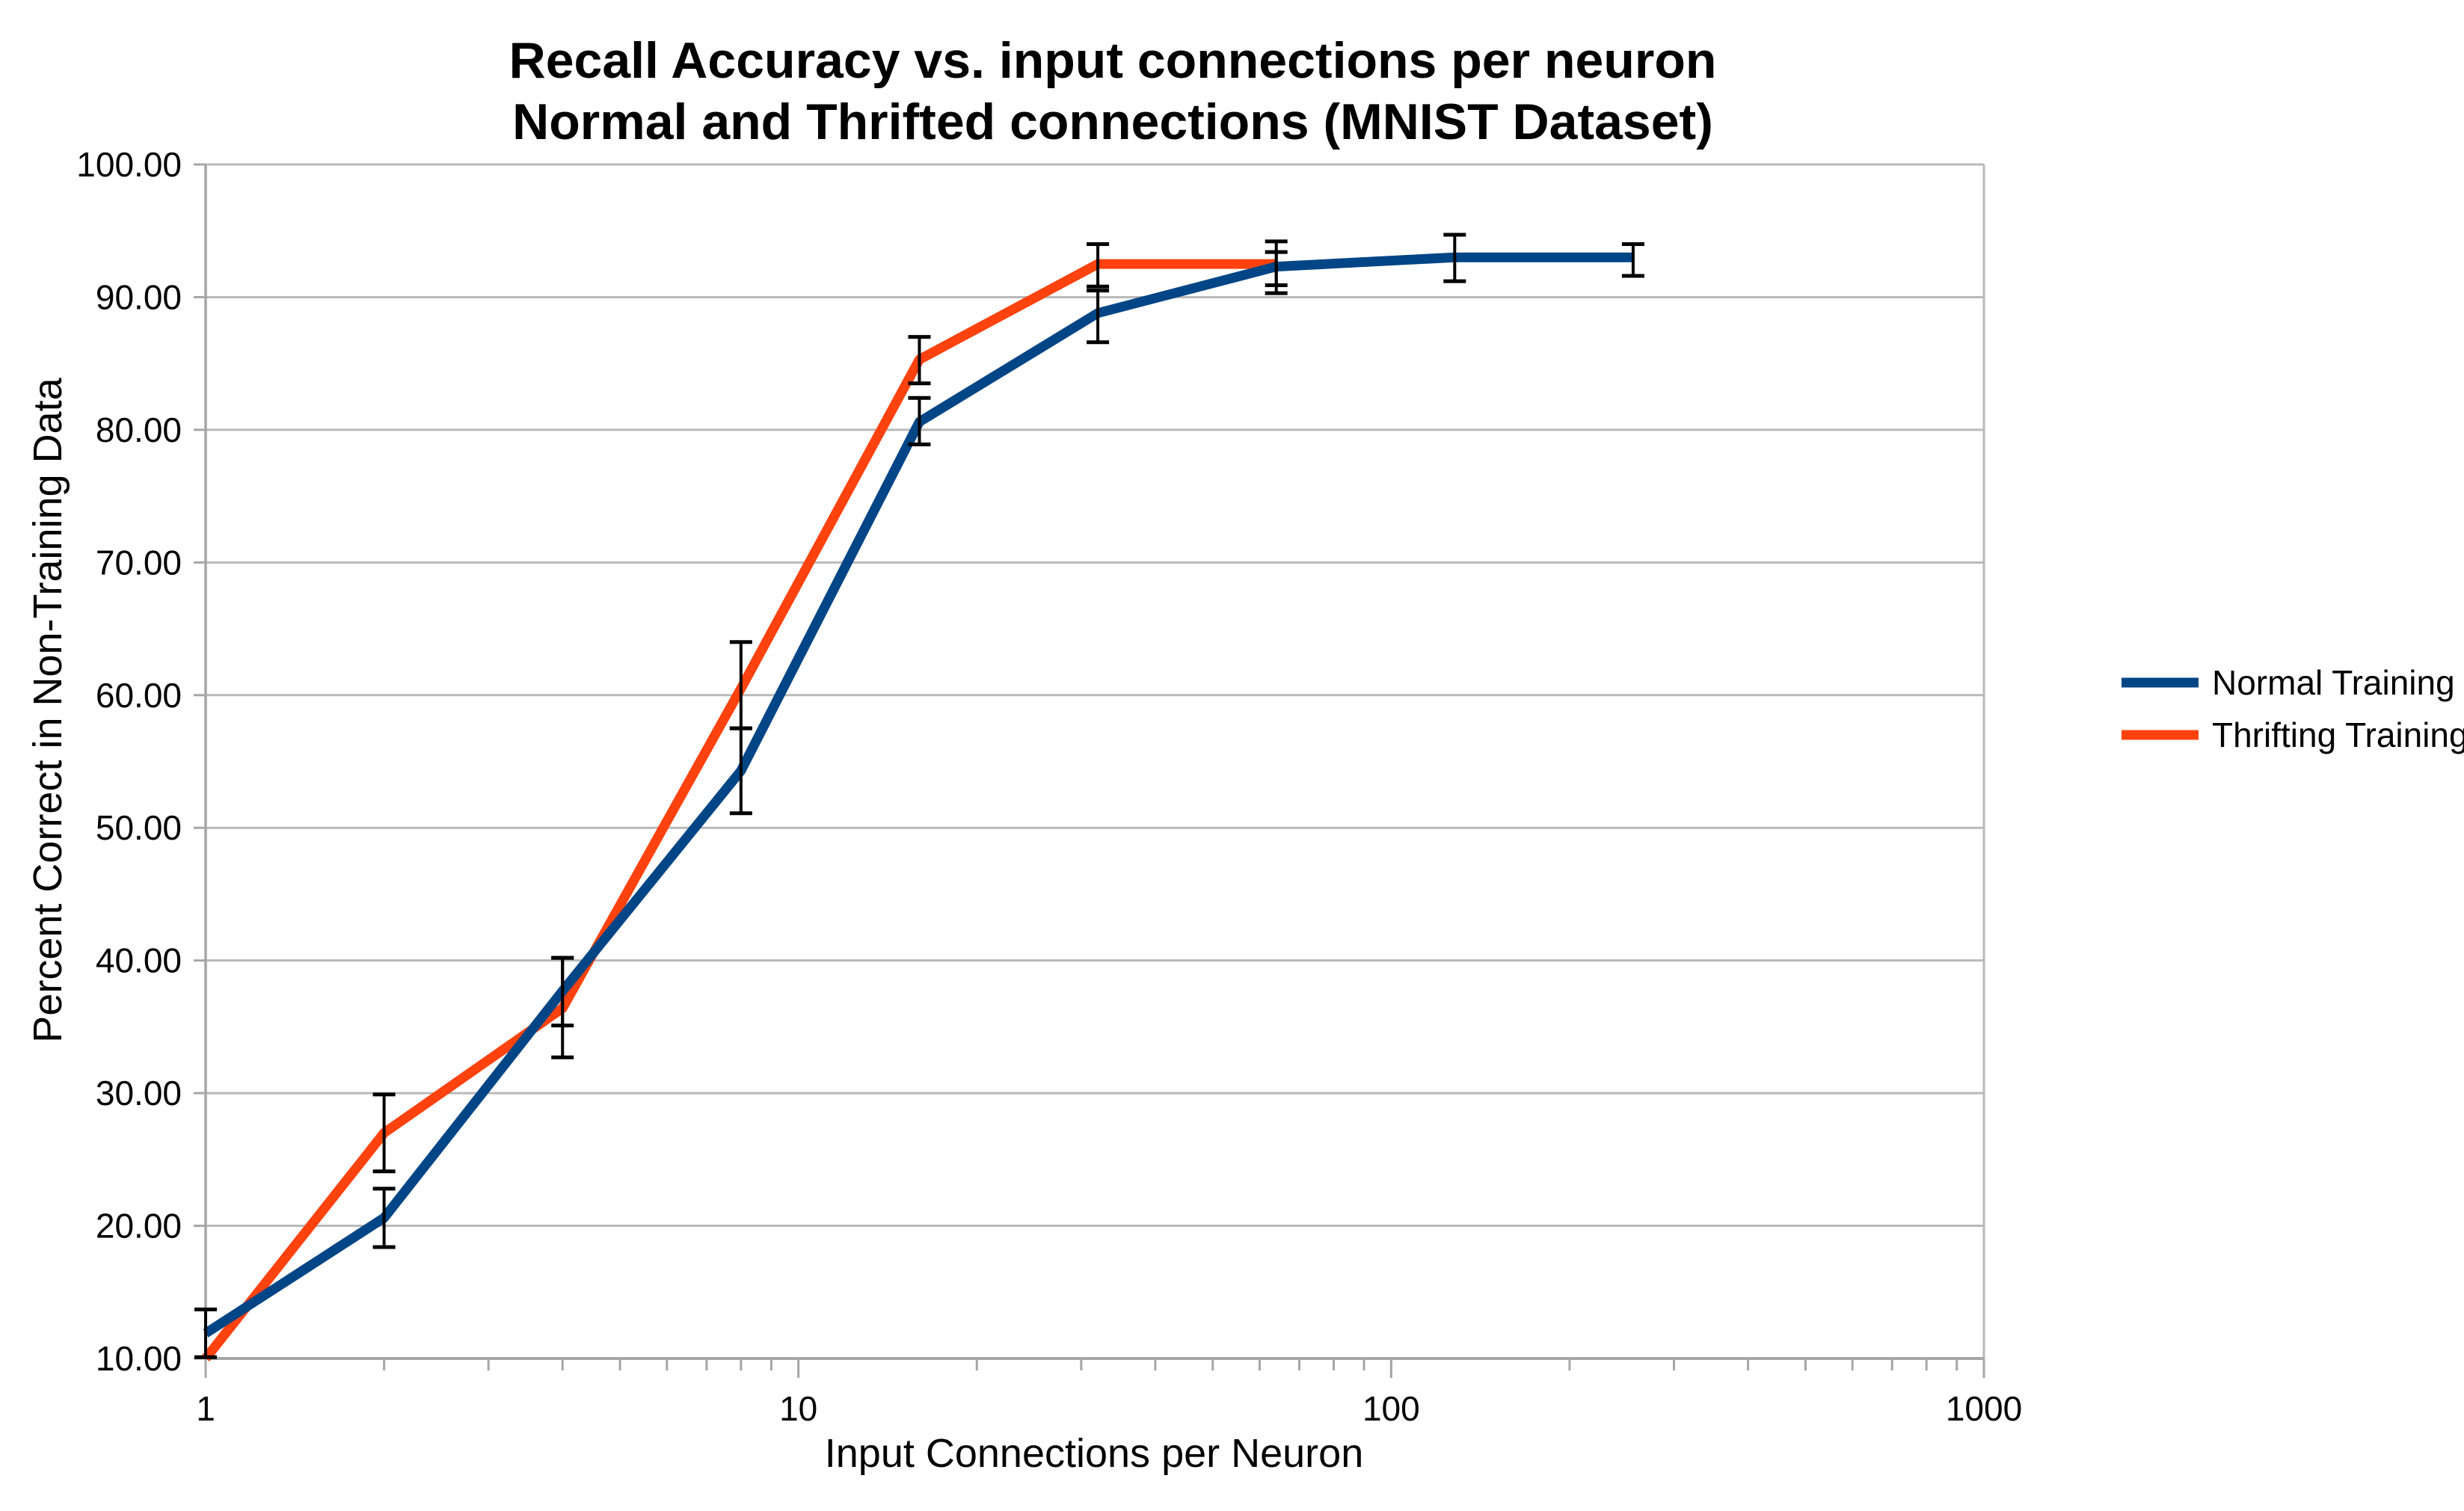  I want to click on y-tick-label: 30.00, so click(139, 1094).